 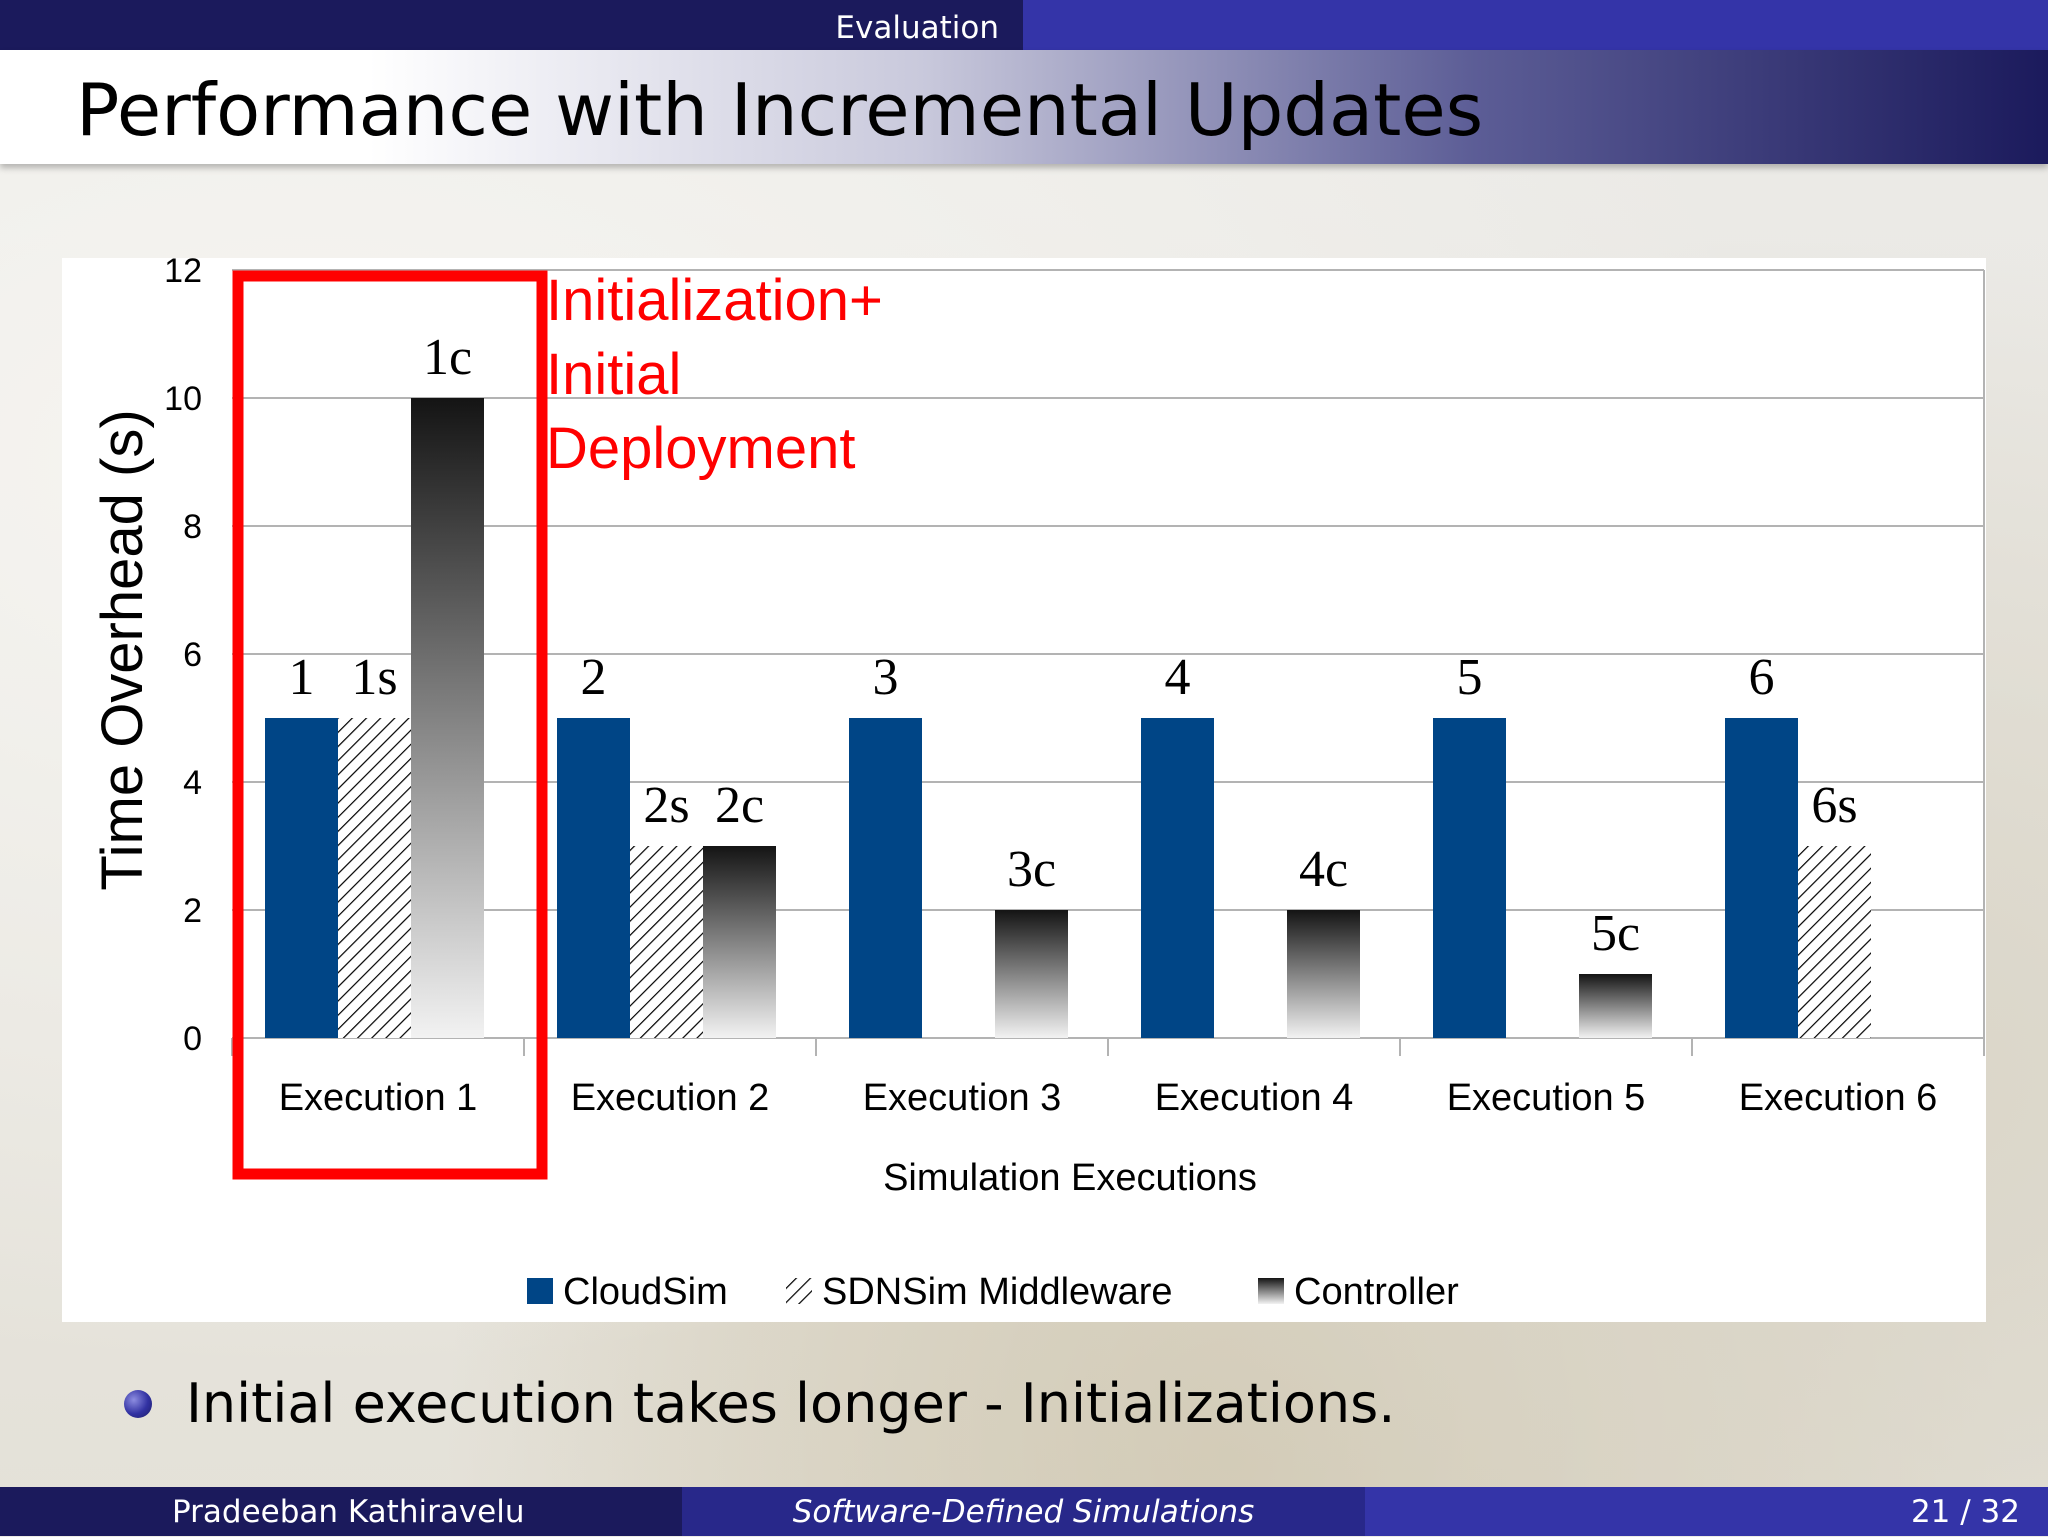 I want to click on title-bar: Performance with Incremental Updates, so click(x=1024, y=107).